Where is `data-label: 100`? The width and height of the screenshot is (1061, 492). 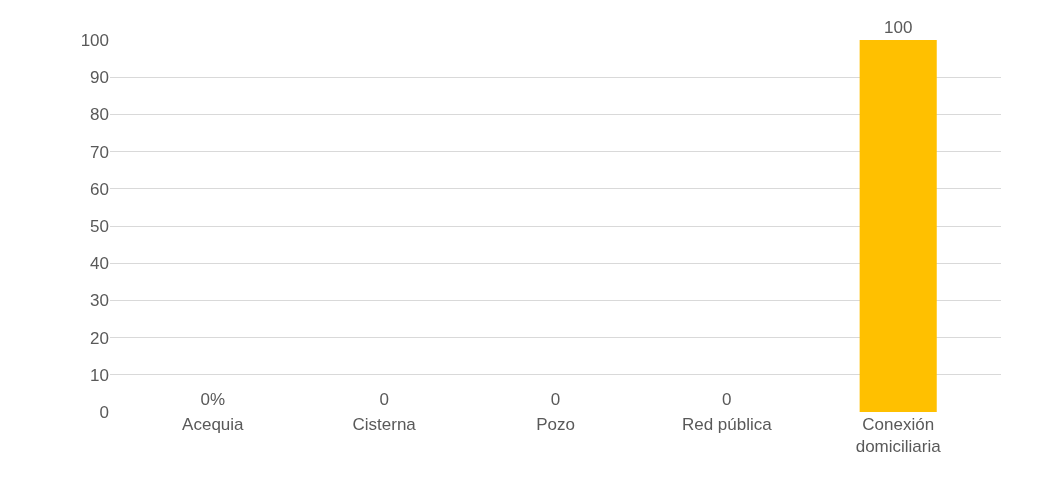 data-label: 100 is located at coordinates (898, 27).